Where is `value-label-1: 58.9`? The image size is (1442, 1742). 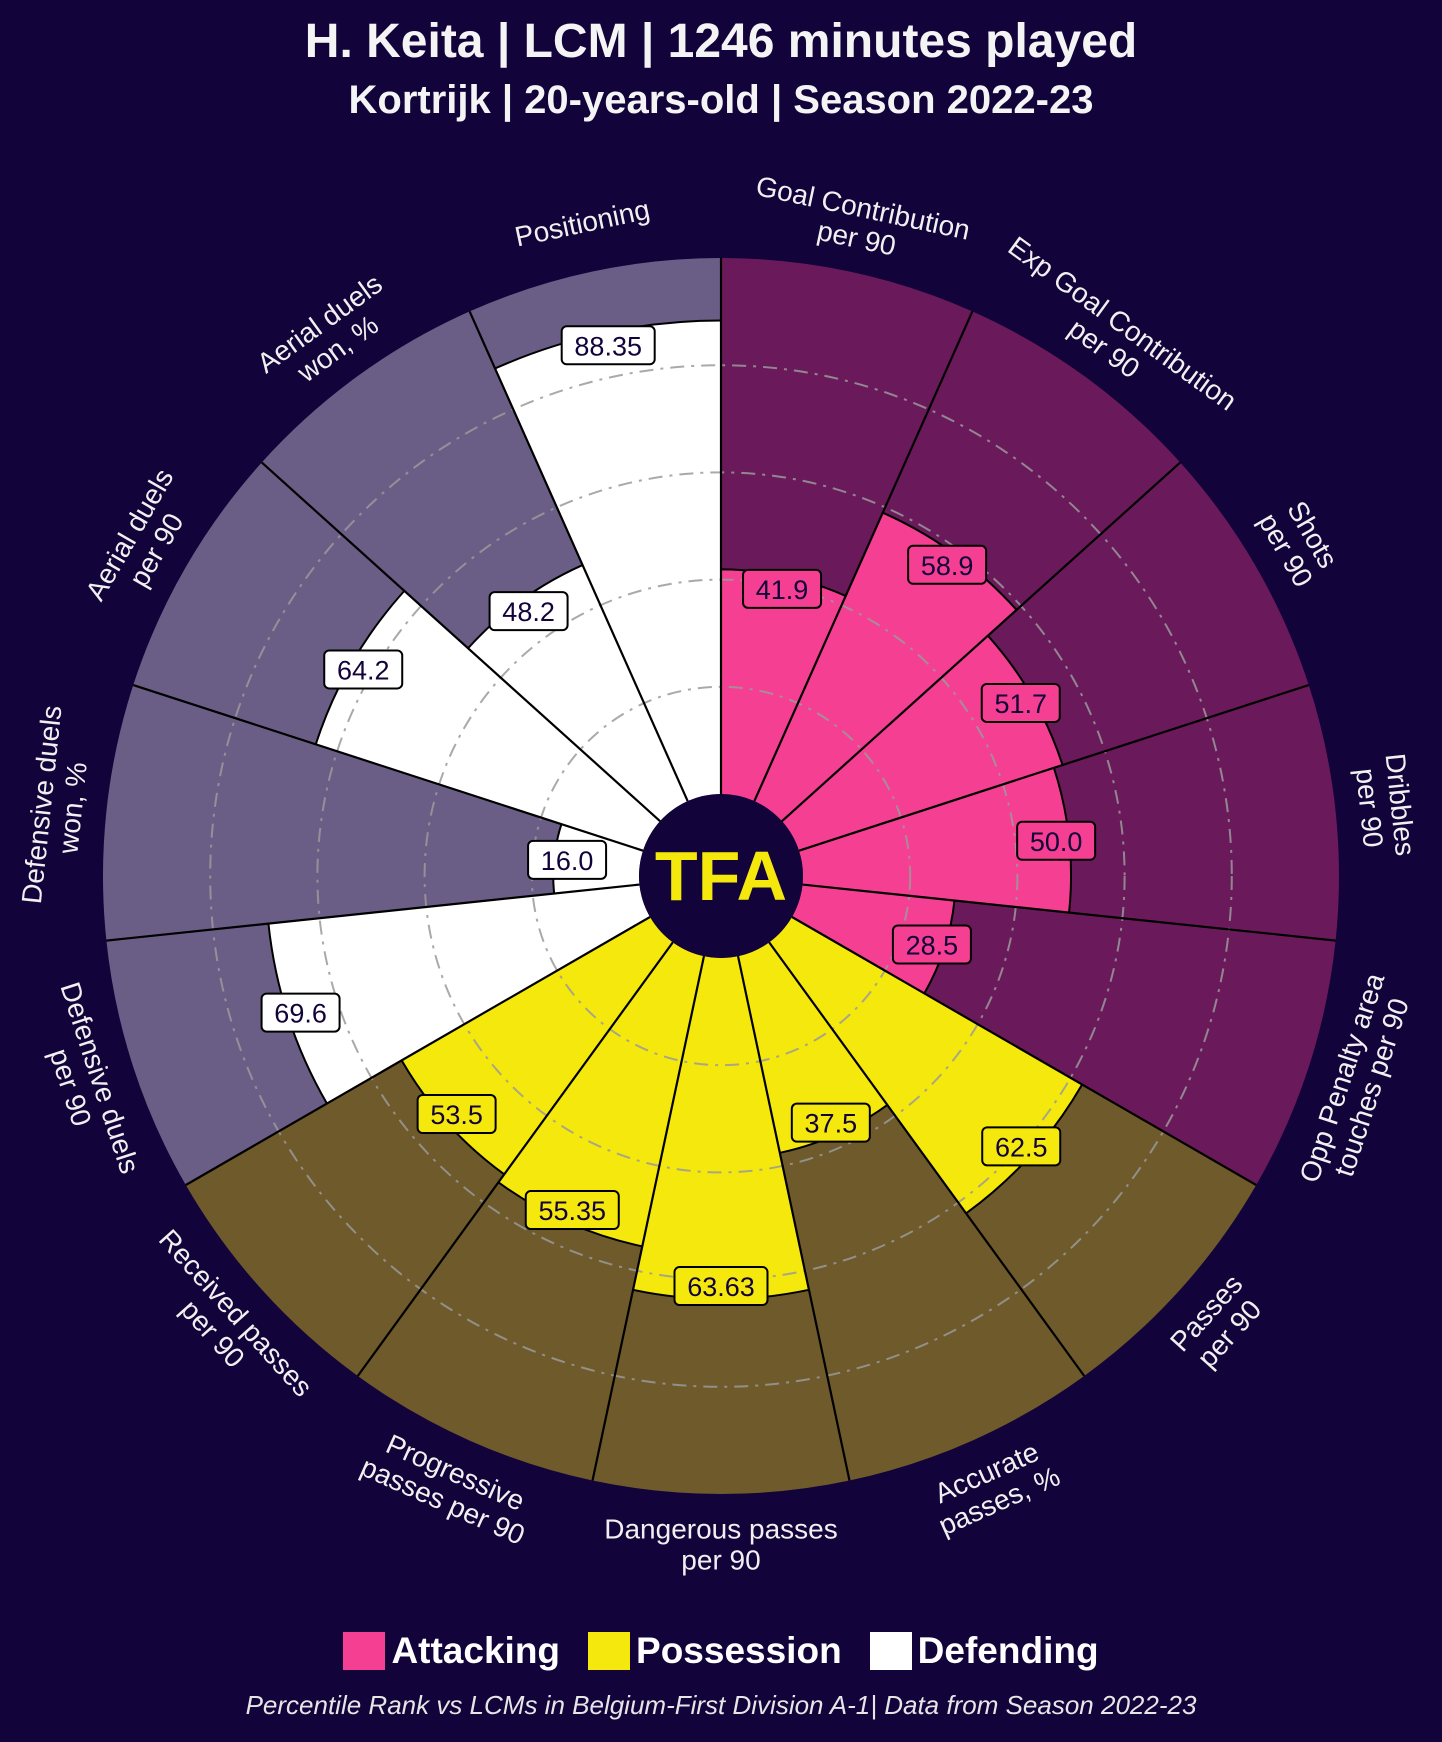 value-label-1: 58.9 is located at coordinates (947, 564).